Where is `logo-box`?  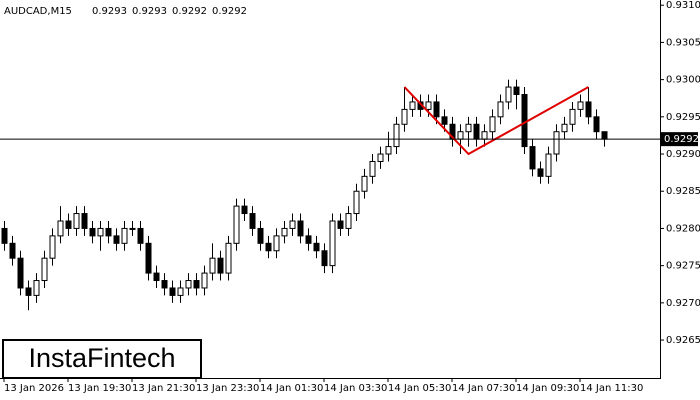
logo-box is located at coordinates (102, 359).